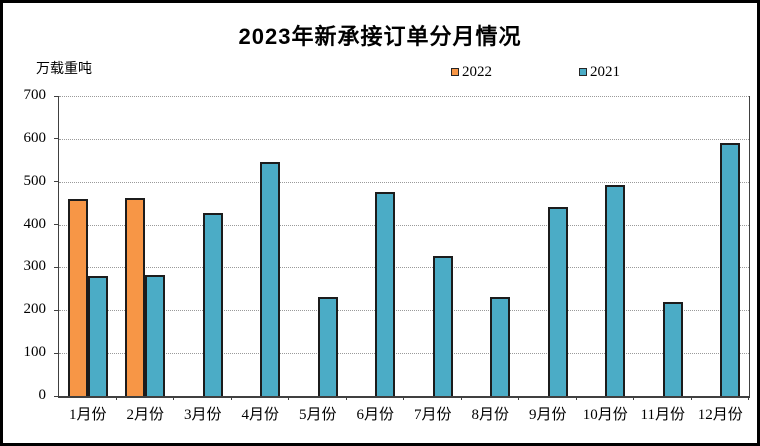  What do you see at coordinates (380, 74) in the screenshot?
I see `legend: 2022 2021` at bounding box center [380, 74].